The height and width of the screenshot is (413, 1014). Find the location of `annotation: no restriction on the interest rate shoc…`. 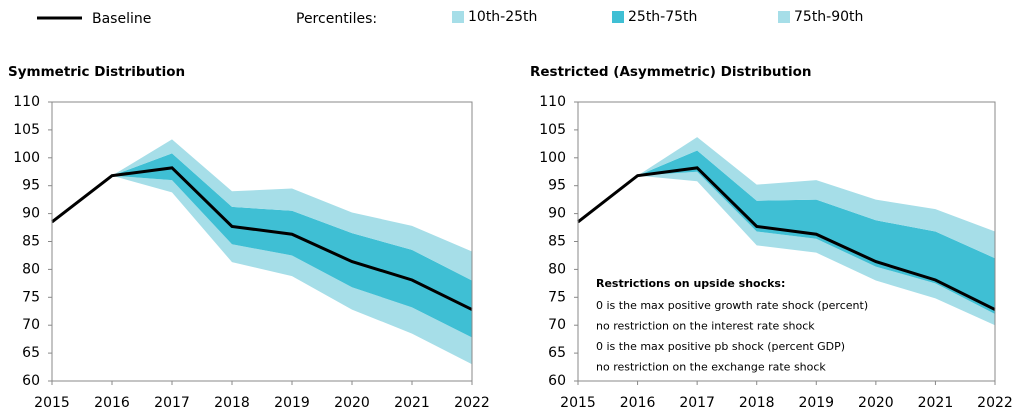

annotation: no restriction on the interest rate shoc… is located at coordinates (705, 326).